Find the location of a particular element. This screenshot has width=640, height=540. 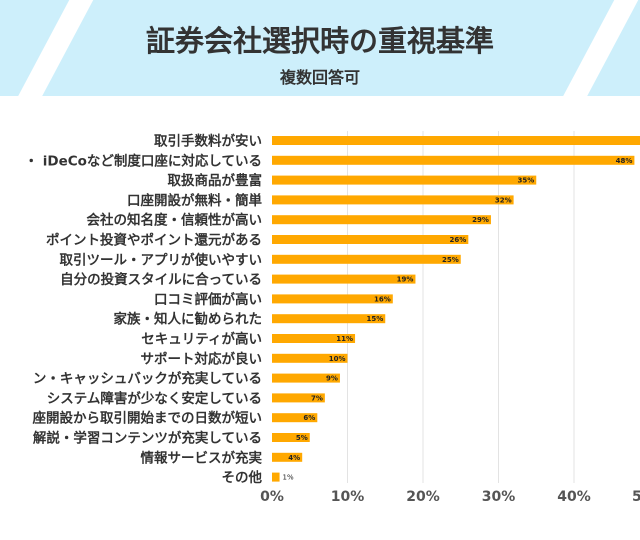

category-label: 取引ツール・アプリが使いやすい is located at coordinates (161, 259).